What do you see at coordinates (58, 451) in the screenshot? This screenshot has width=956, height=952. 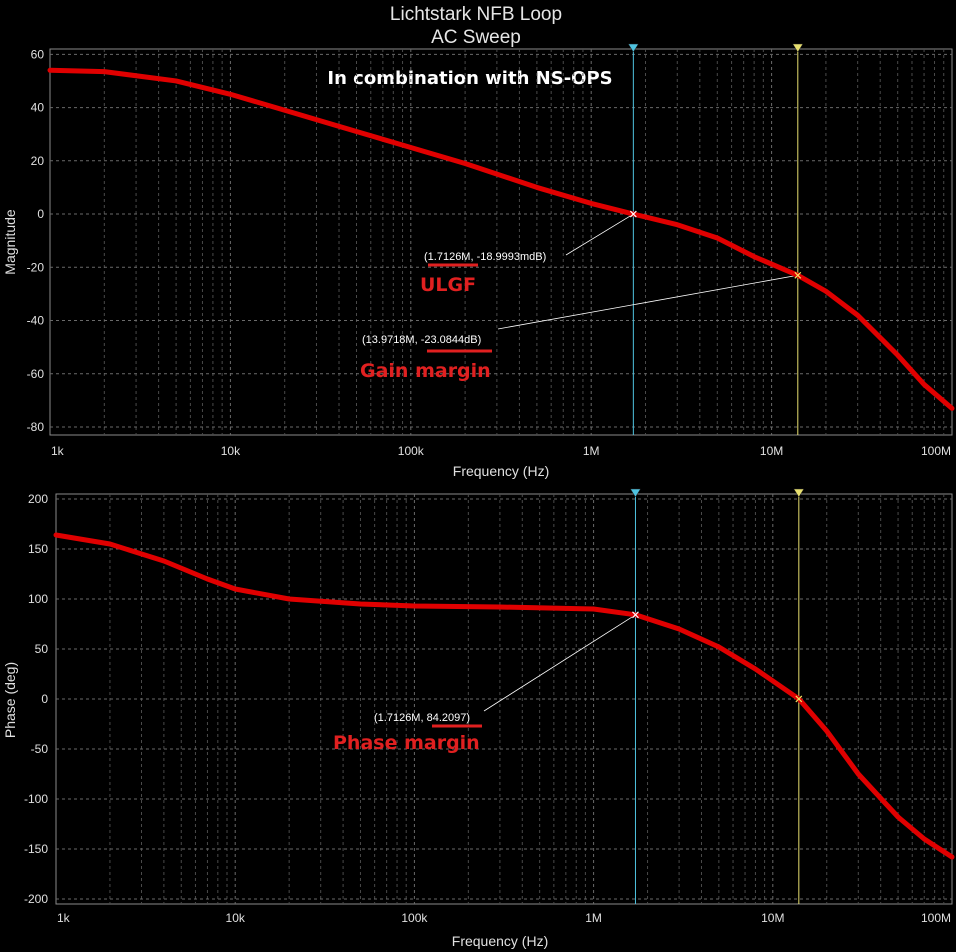 I see `magnitude-x-tick-label: 1k` at bounding box center [58, 451].